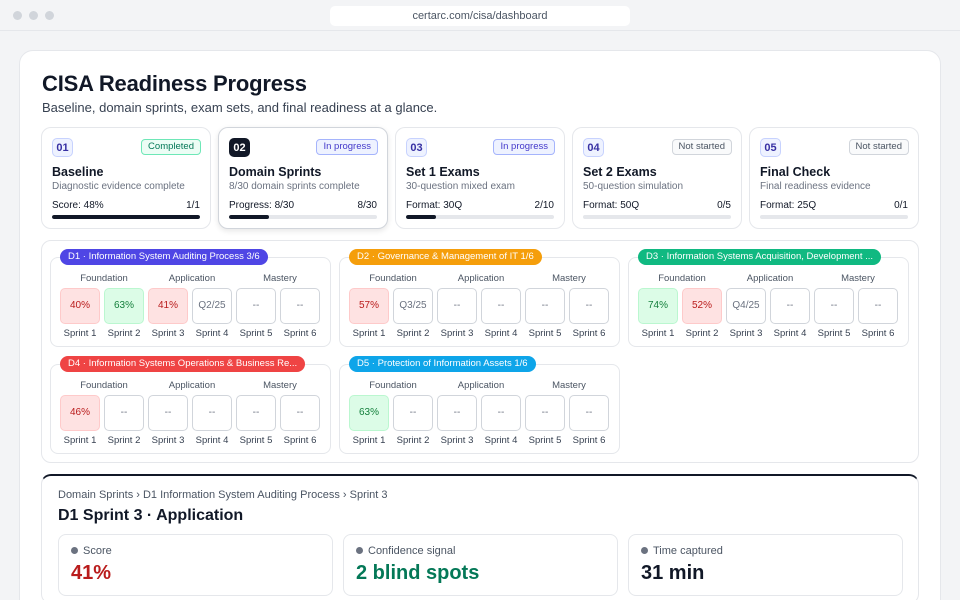  Describe the element at coordinates (195, 565) in the screenshot. I see `metric-card-score: Score 41%` at that location.